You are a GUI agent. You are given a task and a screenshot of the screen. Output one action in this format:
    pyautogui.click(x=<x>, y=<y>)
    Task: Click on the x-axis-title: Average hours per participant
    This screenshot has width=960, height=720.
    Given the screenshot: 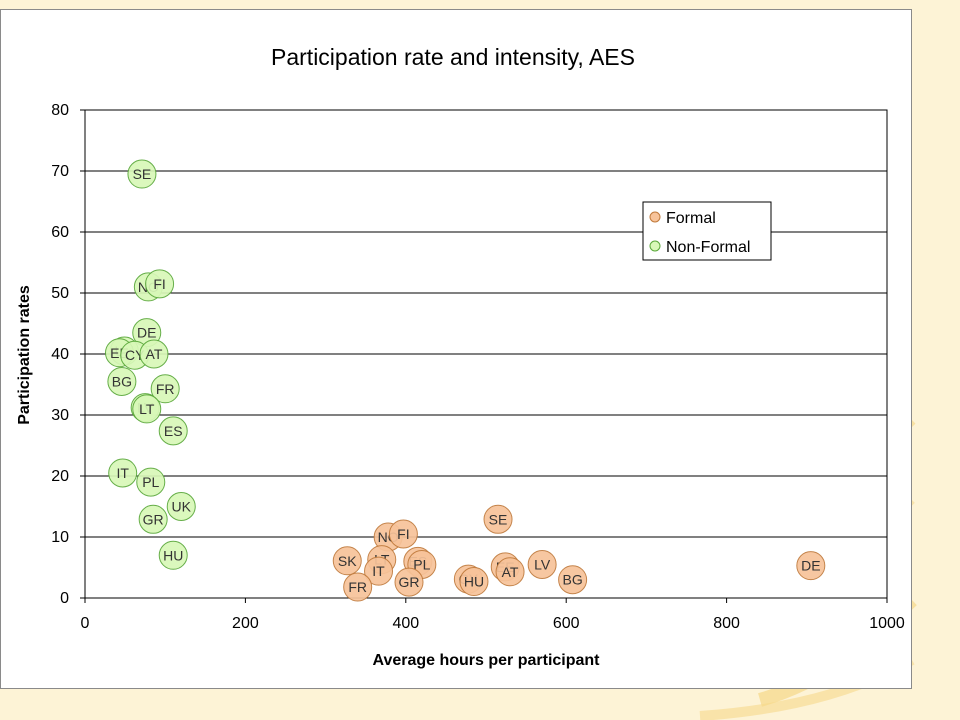 What is the action you would take?
    pyautogui.click(x=486, y=660)
    